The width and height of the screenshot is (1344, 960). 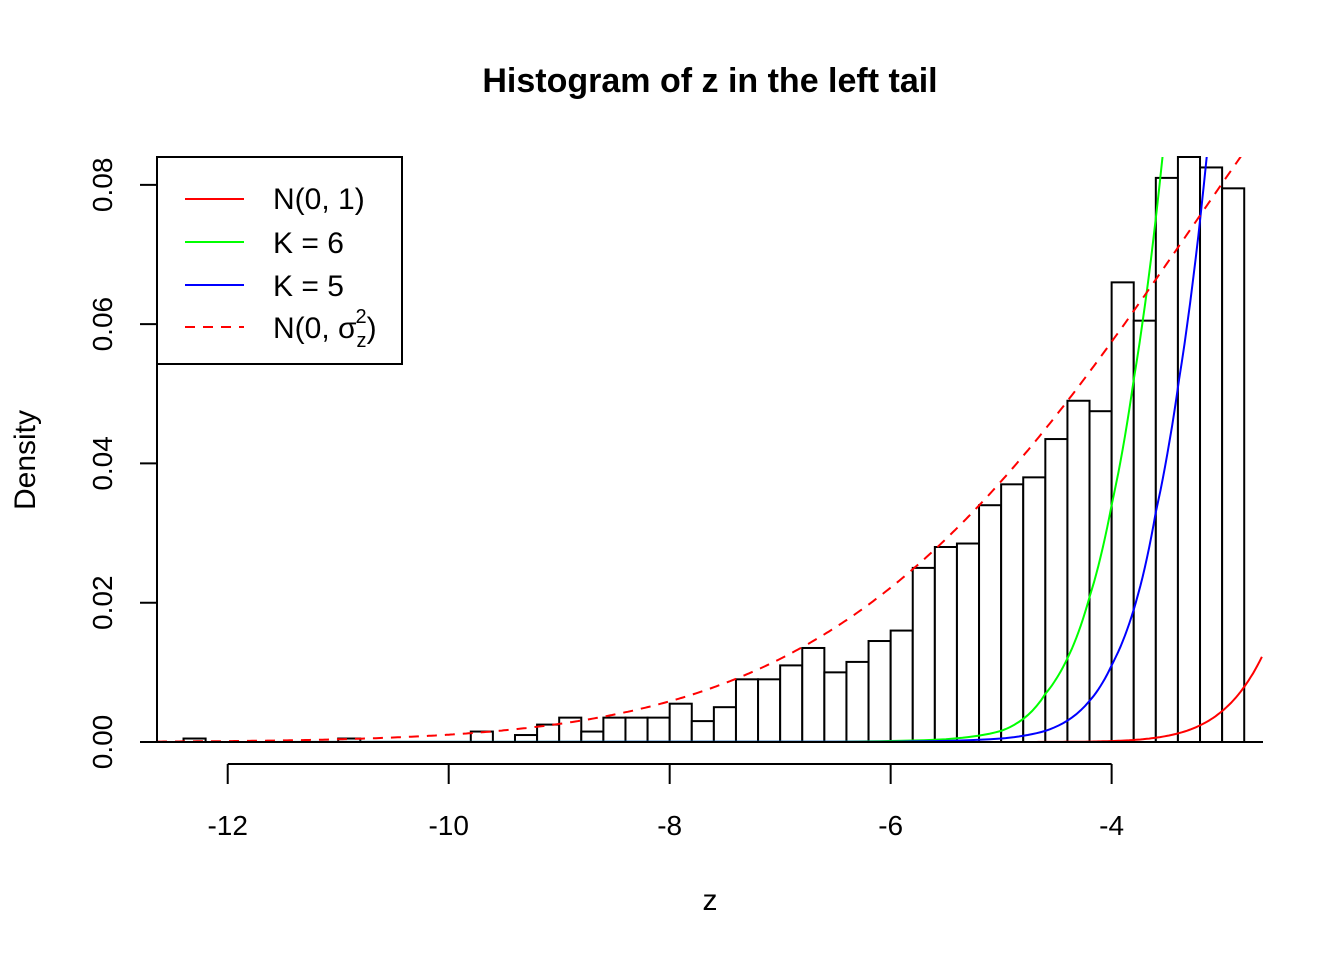 I want to click on legend: N(0, 1) K = 6 K = 5 N(0, σz2), so click(x=279, y=260).